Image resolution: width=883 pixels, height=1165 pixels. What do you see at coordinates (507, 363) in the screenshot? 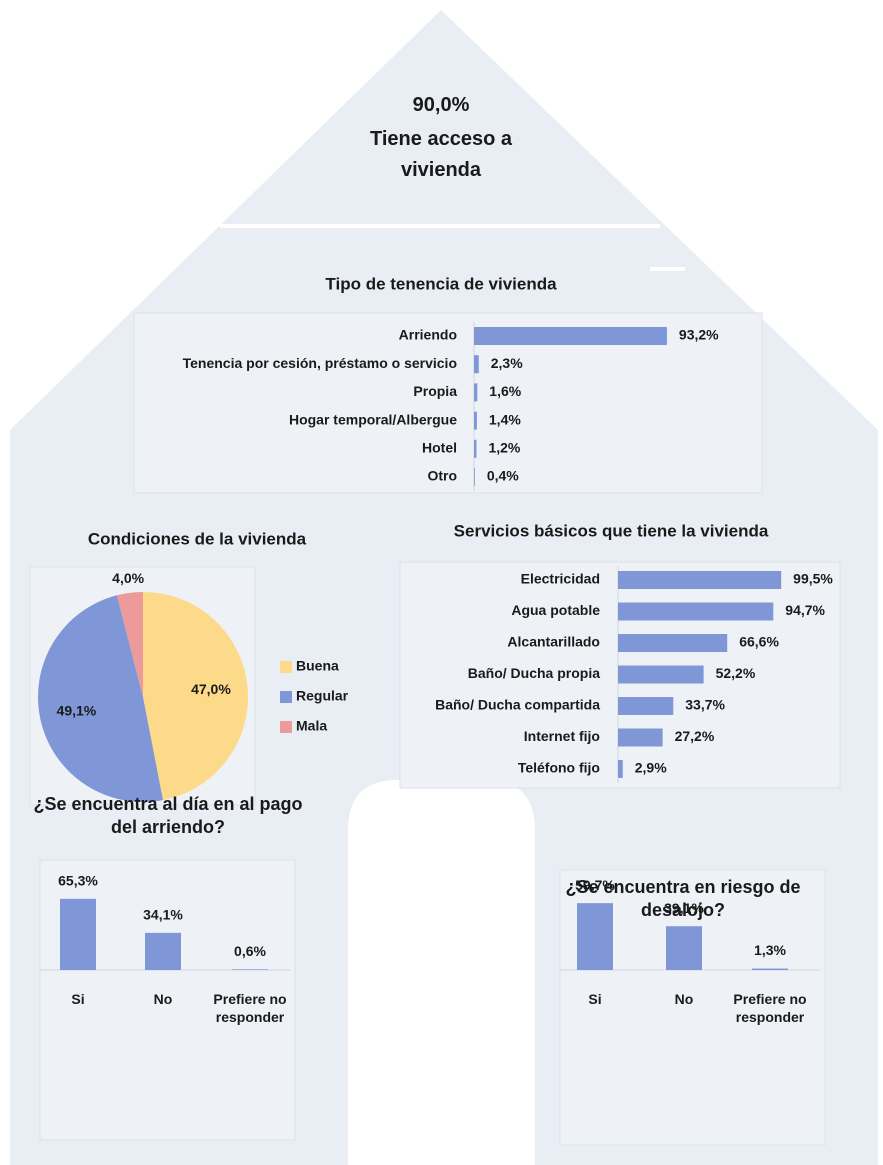
I see `value-label: 2,3%` at bounding box center [507, 363].